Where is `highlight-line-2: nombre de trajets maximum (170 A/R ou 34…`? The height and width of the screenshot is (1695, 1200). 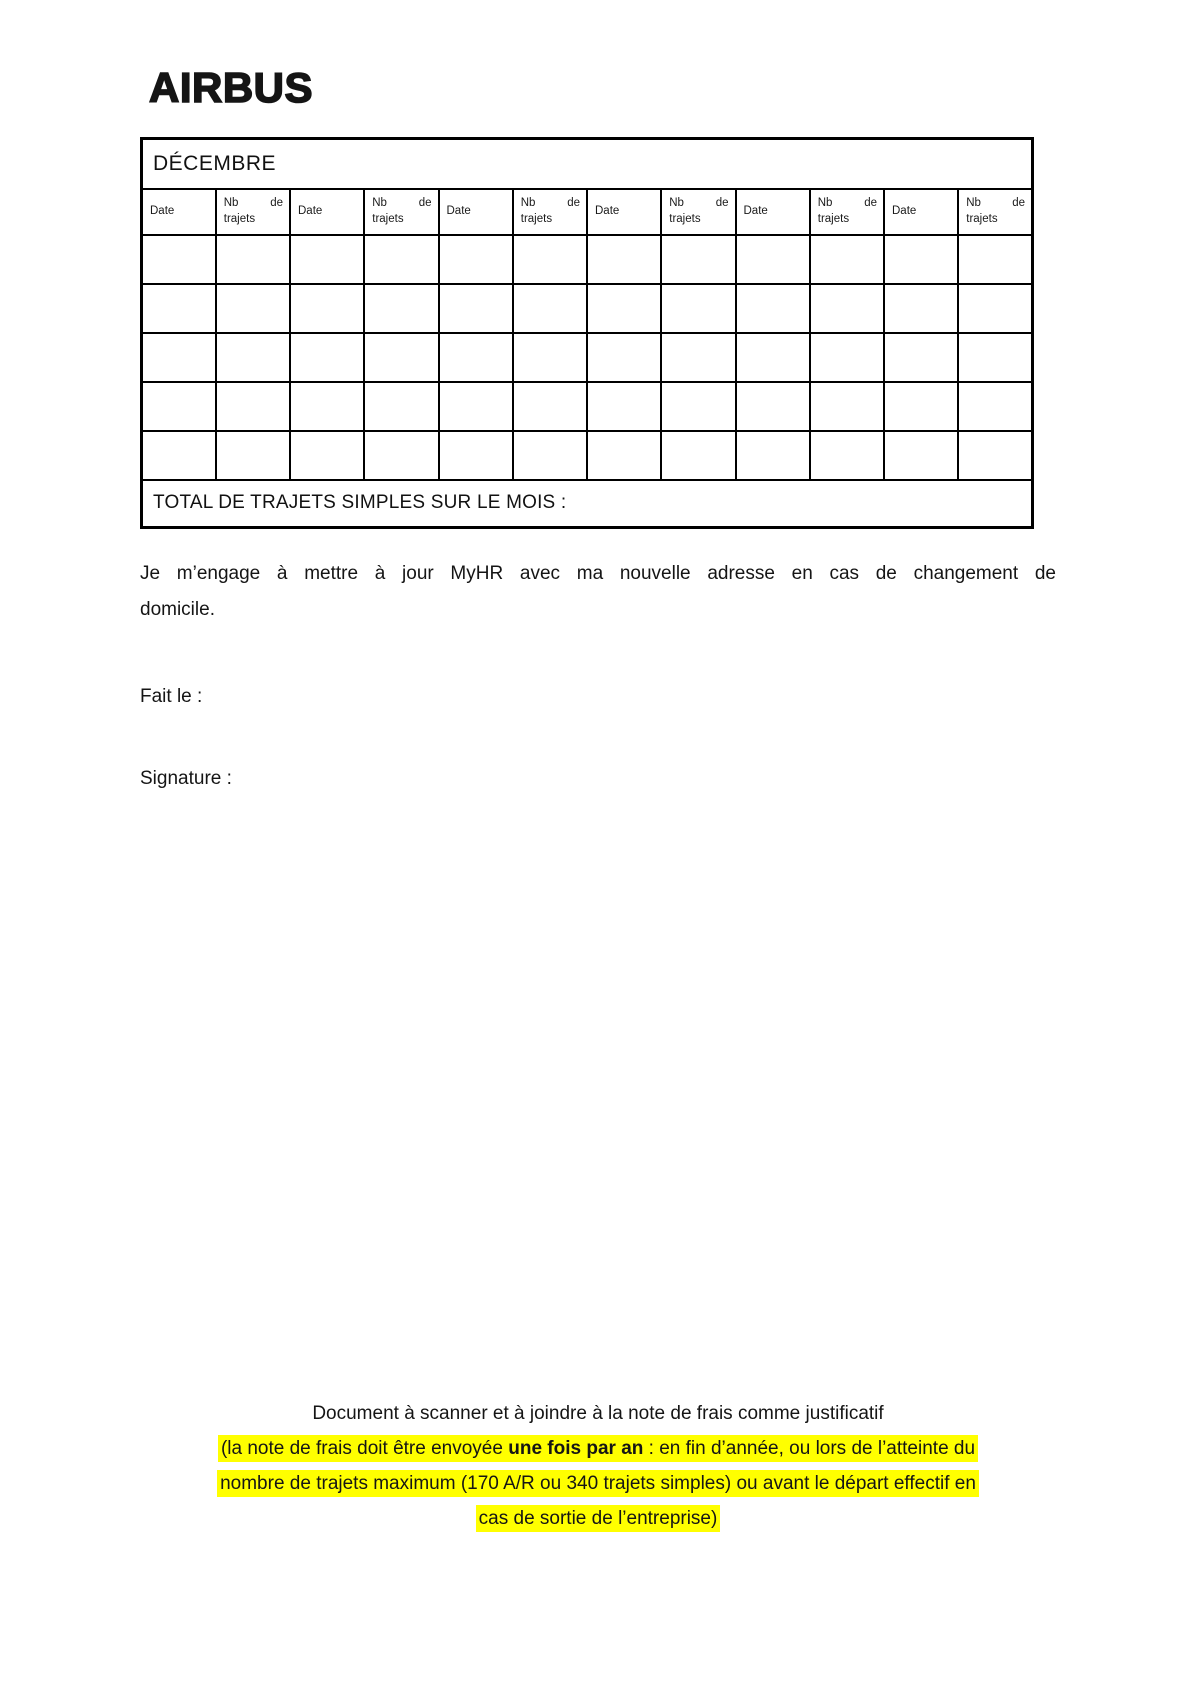
highlight-line-2: nombre de trajets maximum (170 A/R ou 34… is located at coordinates (598, 1483).